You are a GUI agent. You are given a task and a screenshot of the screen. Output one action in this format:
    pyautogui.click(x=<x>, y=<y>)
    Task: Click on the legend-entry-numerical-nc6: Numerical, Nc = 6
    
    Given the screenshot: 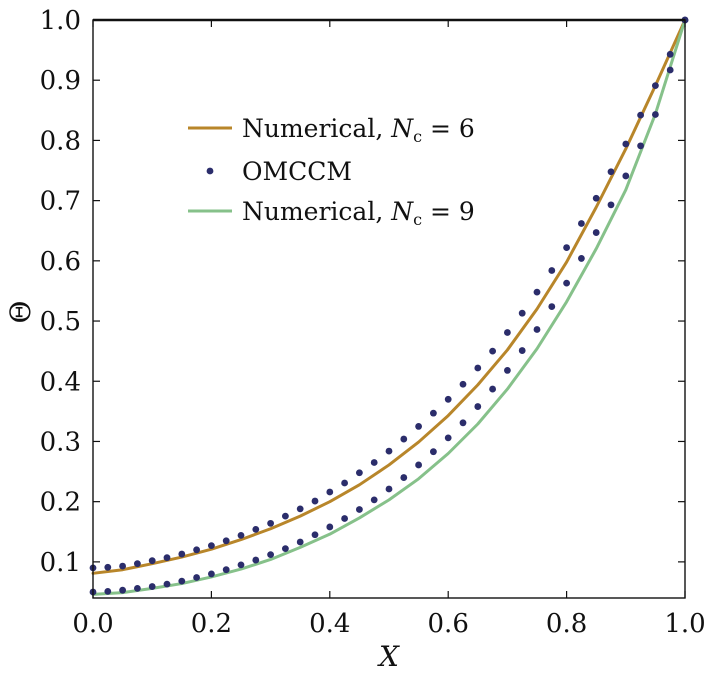 What is the action you would take?
    pyautogui.click(x=331, y=130)
    